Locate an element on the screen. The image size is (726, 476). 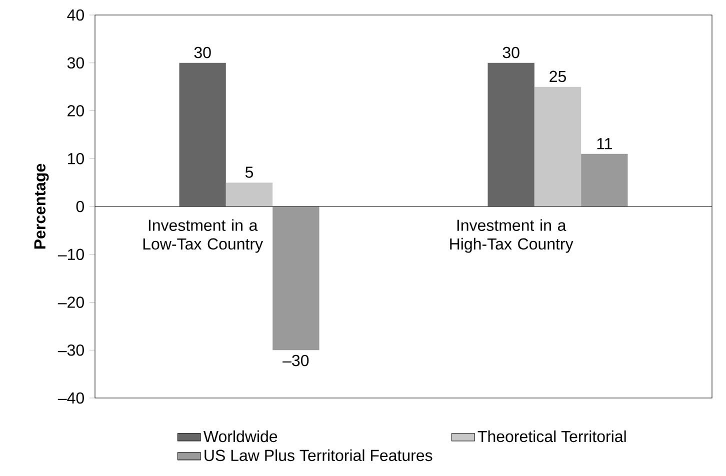
data-label: 11 is located at coordinates (604, 144).